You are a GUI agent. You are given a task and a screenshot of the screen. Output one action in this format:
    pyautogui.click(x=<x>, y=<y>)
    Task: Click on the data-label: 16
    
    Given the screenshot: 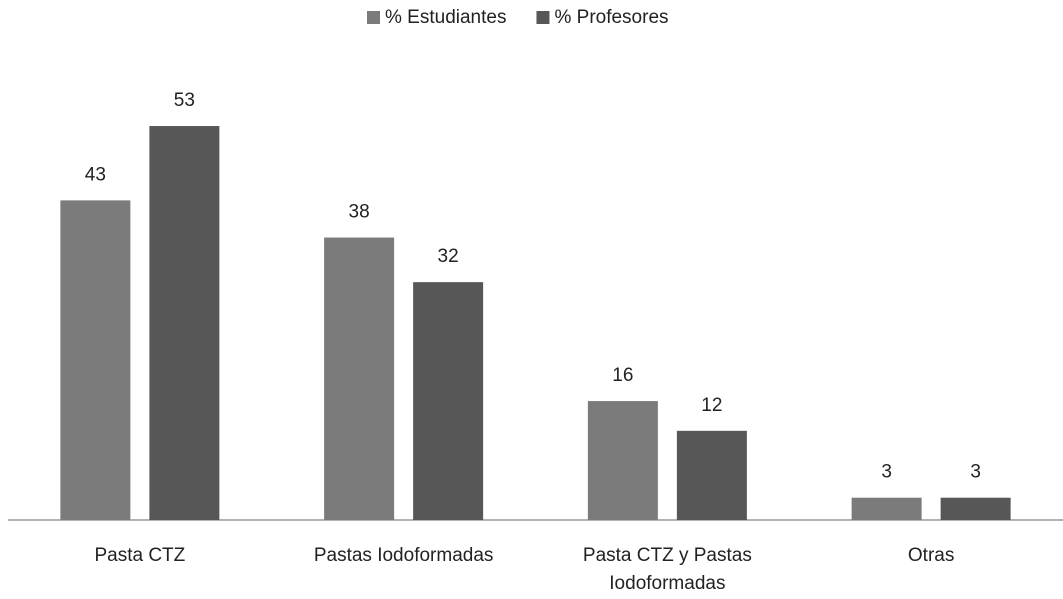 What is the action you would take?
    pyautogui.click(x=622, y=375)
    